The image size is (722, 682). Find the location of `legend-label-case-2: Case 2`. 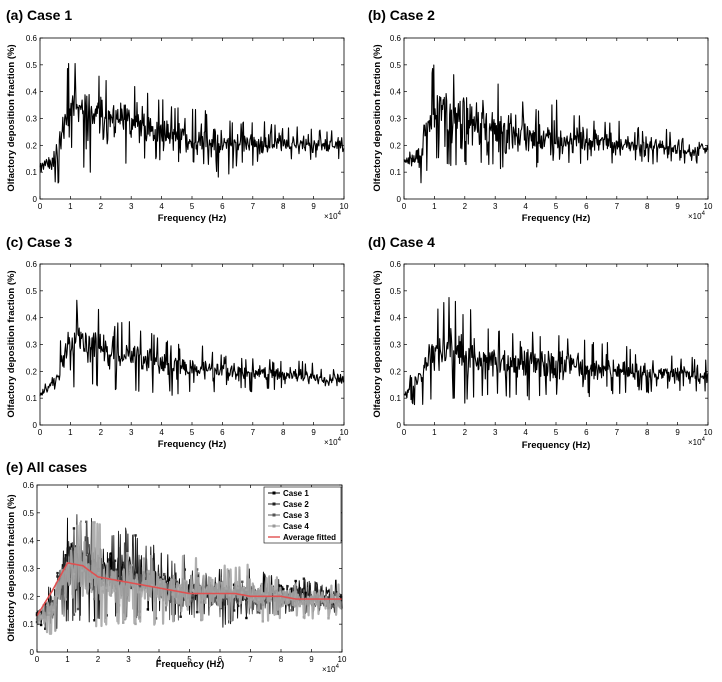

legend-label-case-2: Case 2 is located at coordinates (296, 504).